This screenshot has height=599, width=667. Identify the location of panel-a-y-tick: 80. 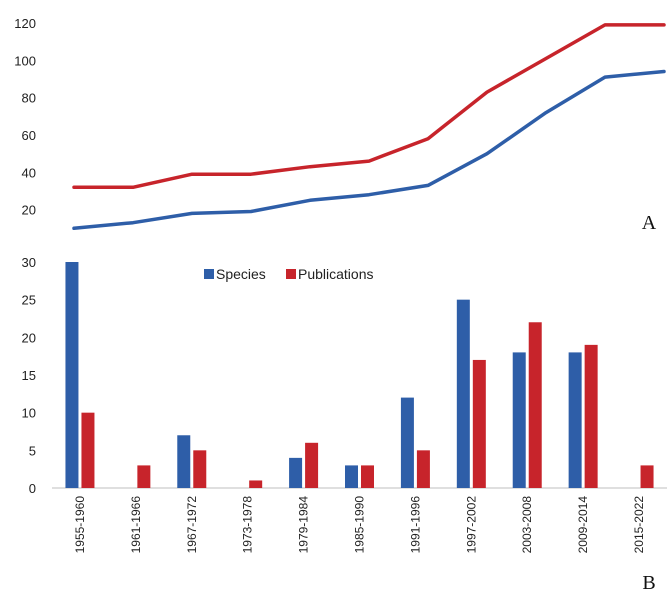
(29, 98).